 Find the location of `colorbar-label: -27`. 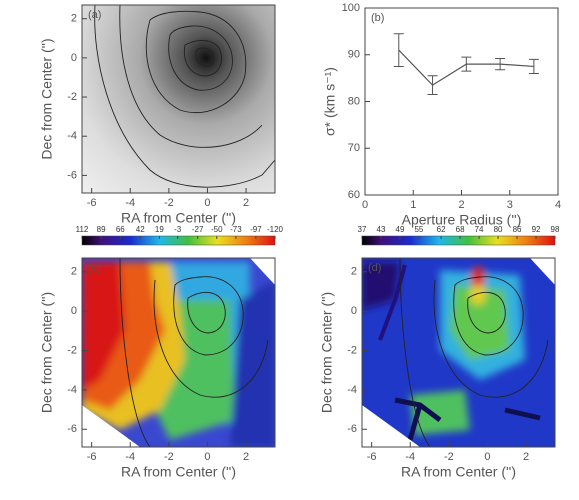

colorbar-label: -27 is located at coordinates (198, 229).